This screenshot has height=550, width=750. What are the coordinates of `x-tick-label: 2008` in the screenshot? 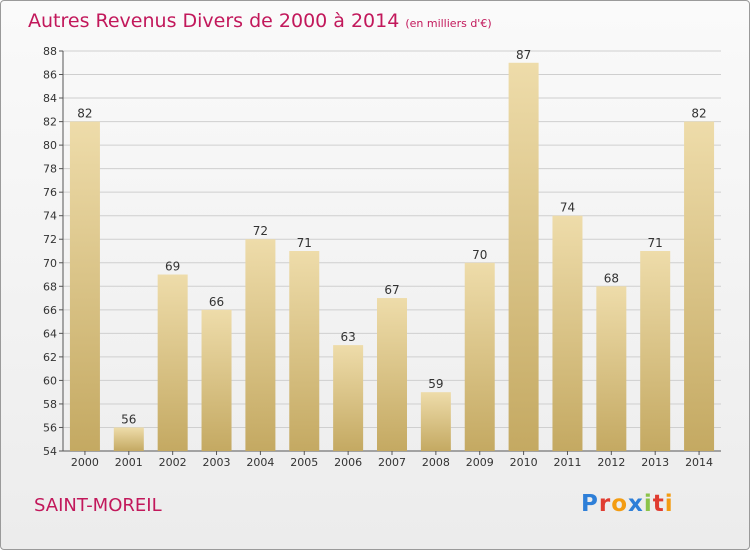 It's located at (436, 462).